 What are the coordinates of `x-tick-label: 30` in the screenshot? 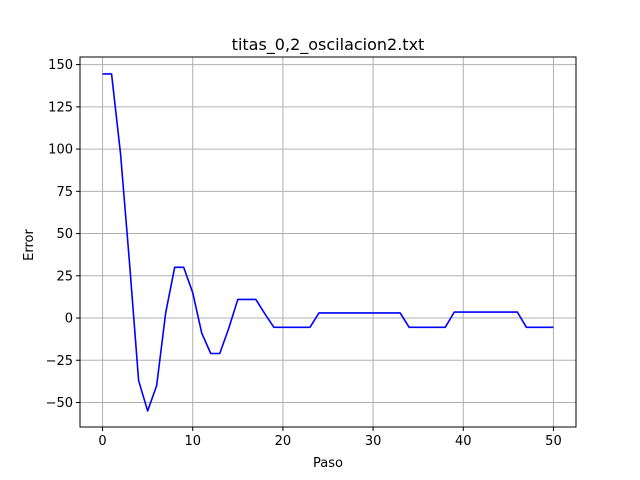 It's located at (373, 441).